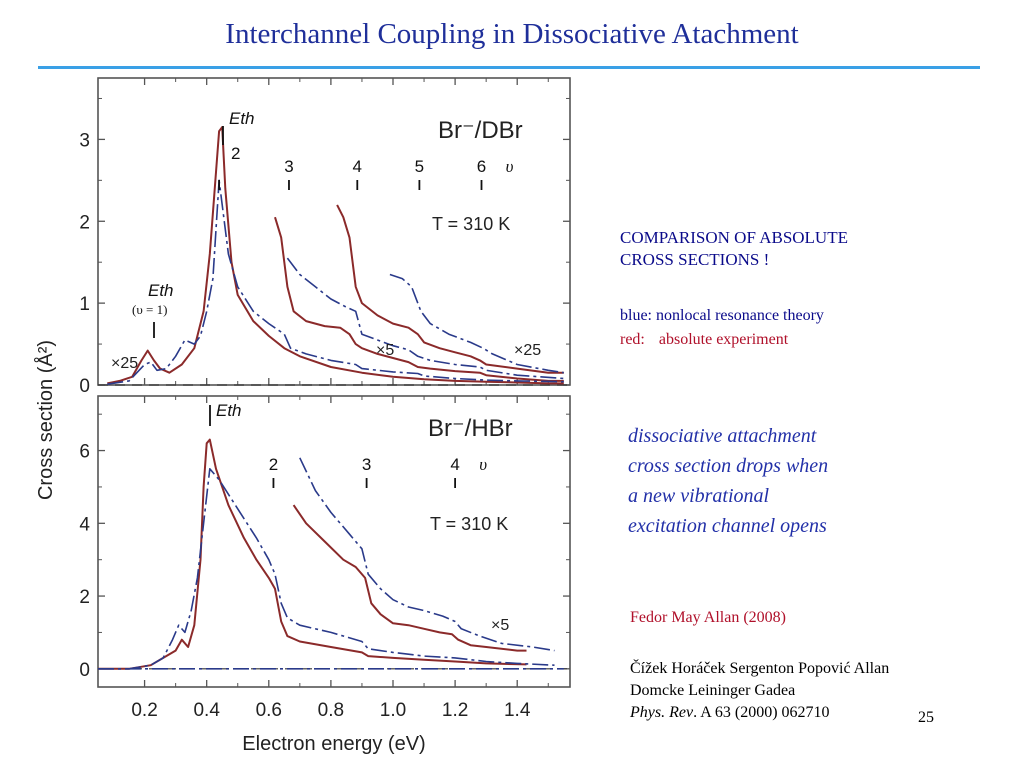  What do you see at coordinates (470, 428) in the screenshot?
I see `panel-title: Br⁻/HBr` at bounding box center [470, 428].